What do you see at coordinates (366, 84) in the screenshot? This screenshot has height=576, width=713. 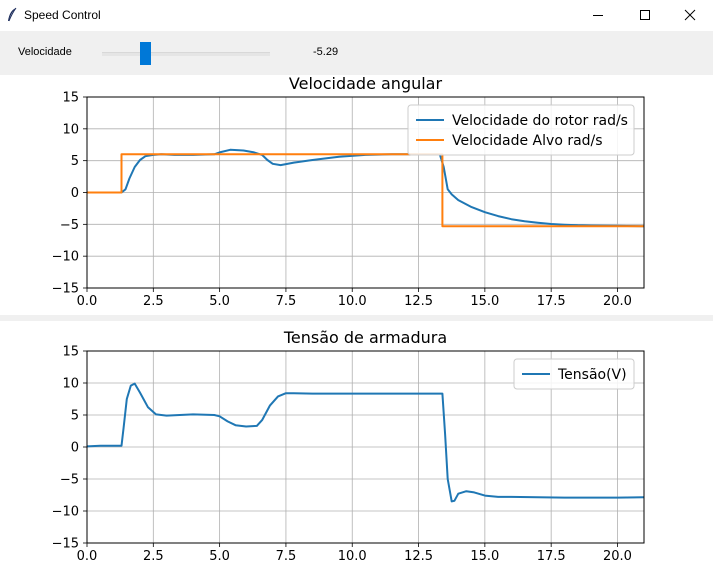 I see `chart-title: Velocidade angular` at bounding box center [366, 84].